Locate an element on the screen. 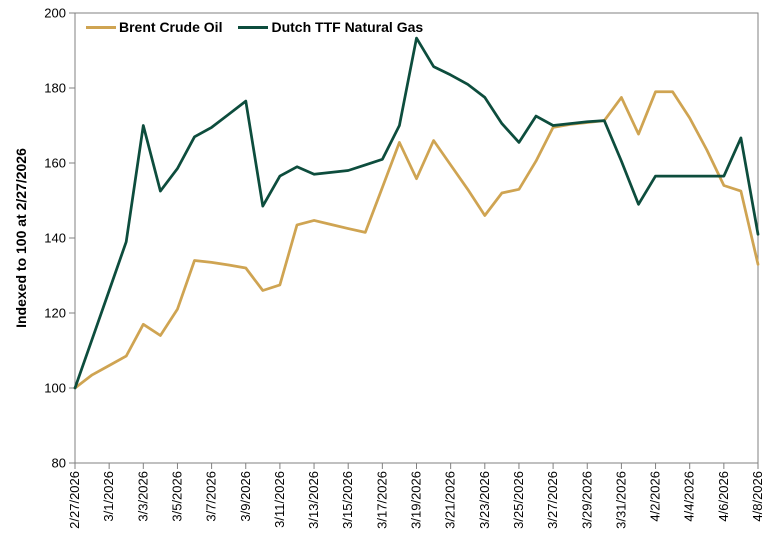 The width and height of the screenshot is (770, 559). legend-item-brent-crude-oil: Brent Crude Oil is located at coordinates (154, 27).